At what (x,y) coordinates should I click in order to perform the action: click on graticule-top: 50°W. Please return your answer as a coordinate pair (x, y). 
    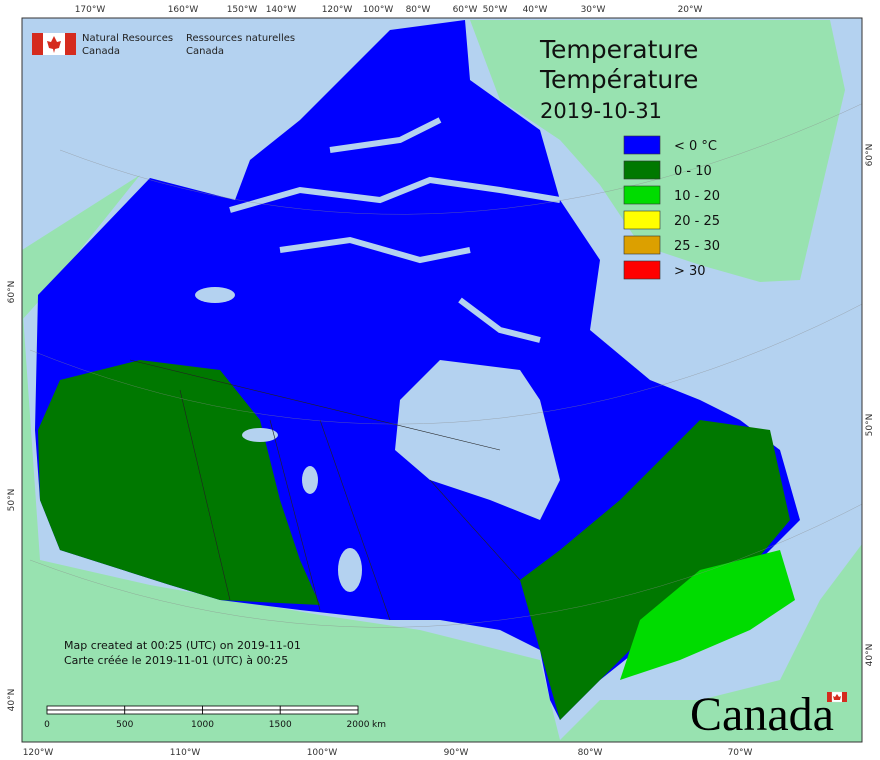
    Looking at the image, I should click on (495, 10).